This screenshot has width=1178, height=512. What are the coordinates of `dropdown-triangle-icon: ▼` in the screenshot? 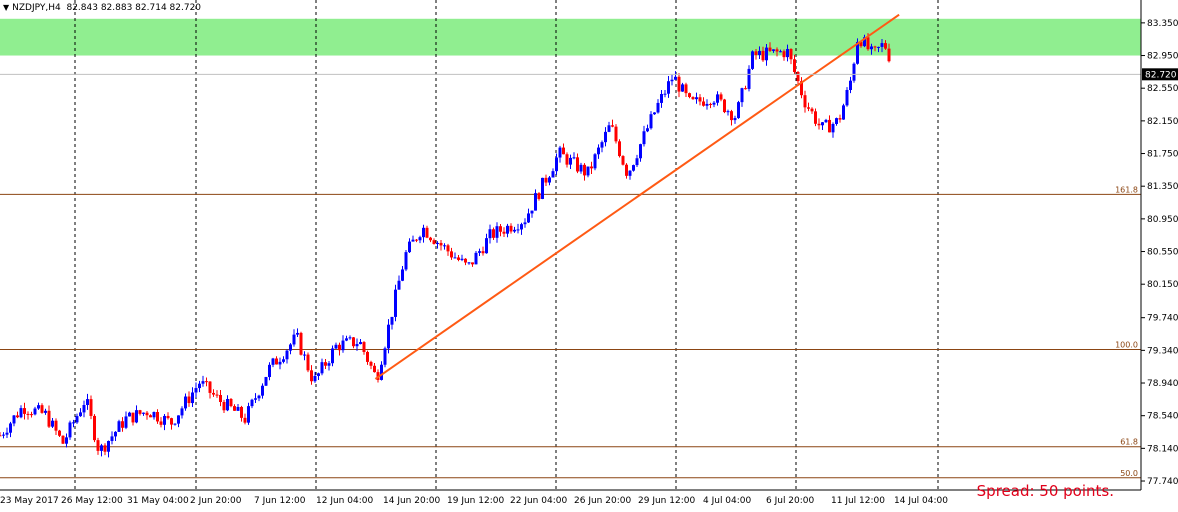 It's located at (6, 7).